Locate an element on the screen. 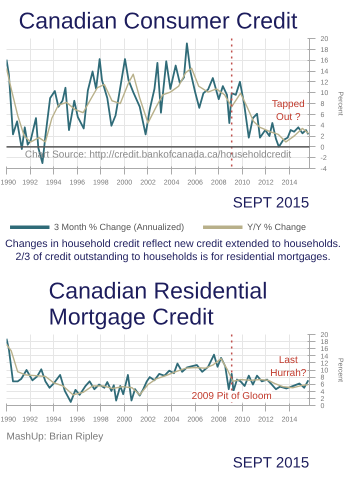 The height and width of the screenshot is (480, 346). text: 2/3 of credit outstanding to households is for residential mortgages. is located at coordinates (173, 257).